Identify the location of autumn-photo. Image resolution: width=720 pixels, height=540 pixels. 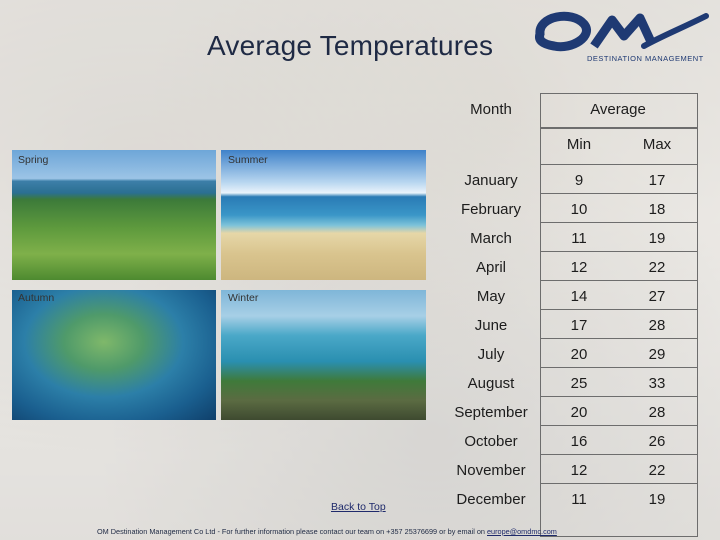
(114, 355).